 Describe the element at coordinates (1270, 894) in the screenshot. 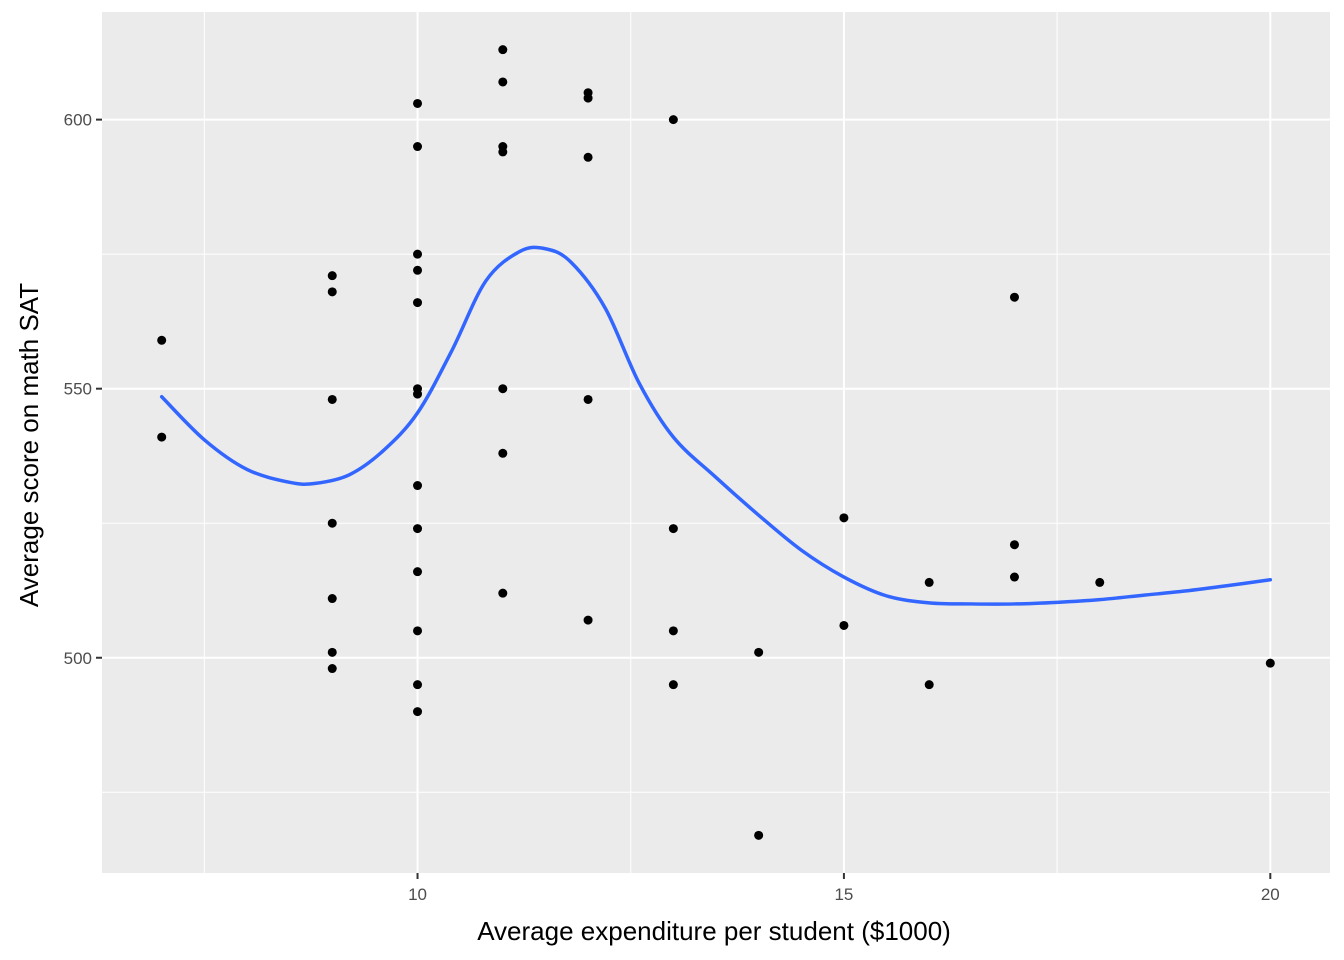

I see `x-tick-label: 20` at that location.